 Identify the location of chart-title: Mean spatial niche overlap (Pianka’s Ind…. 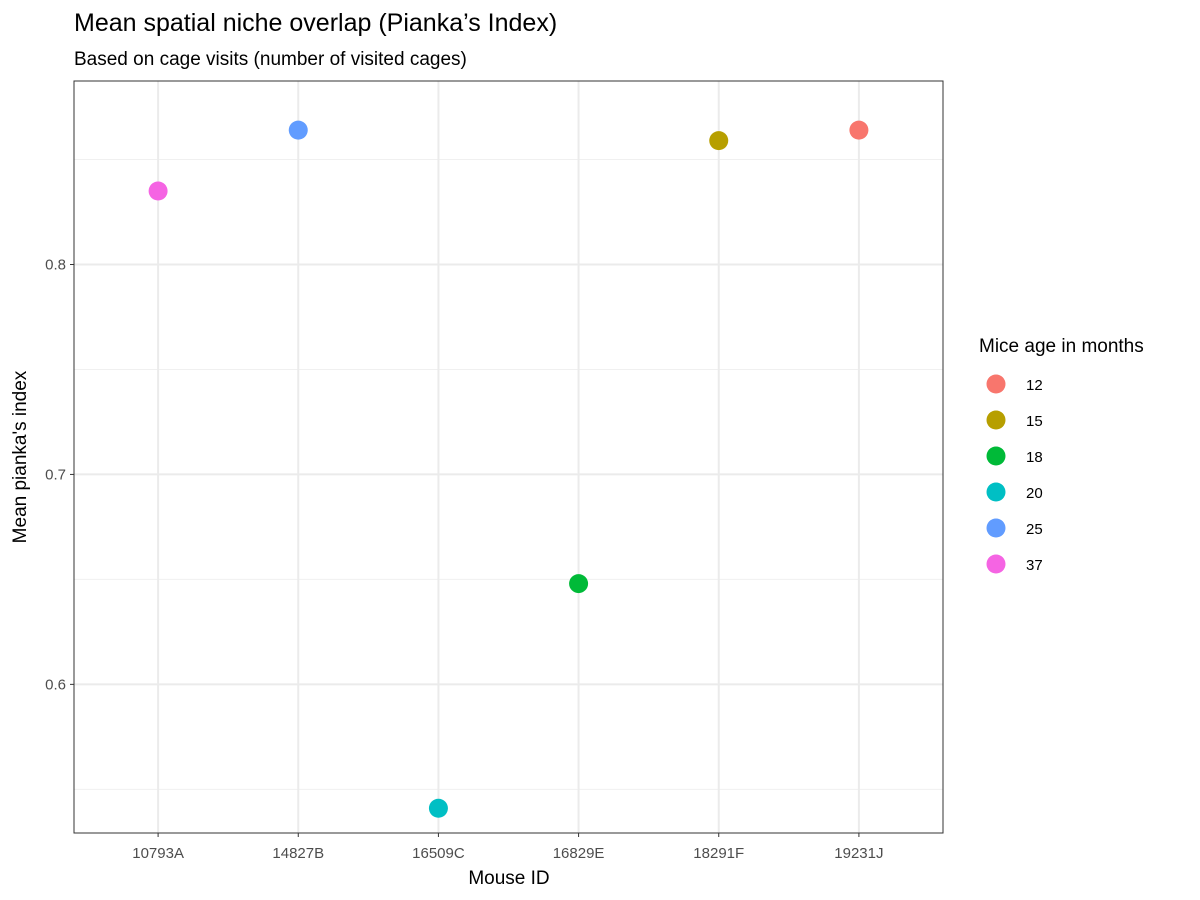
(315, 23).